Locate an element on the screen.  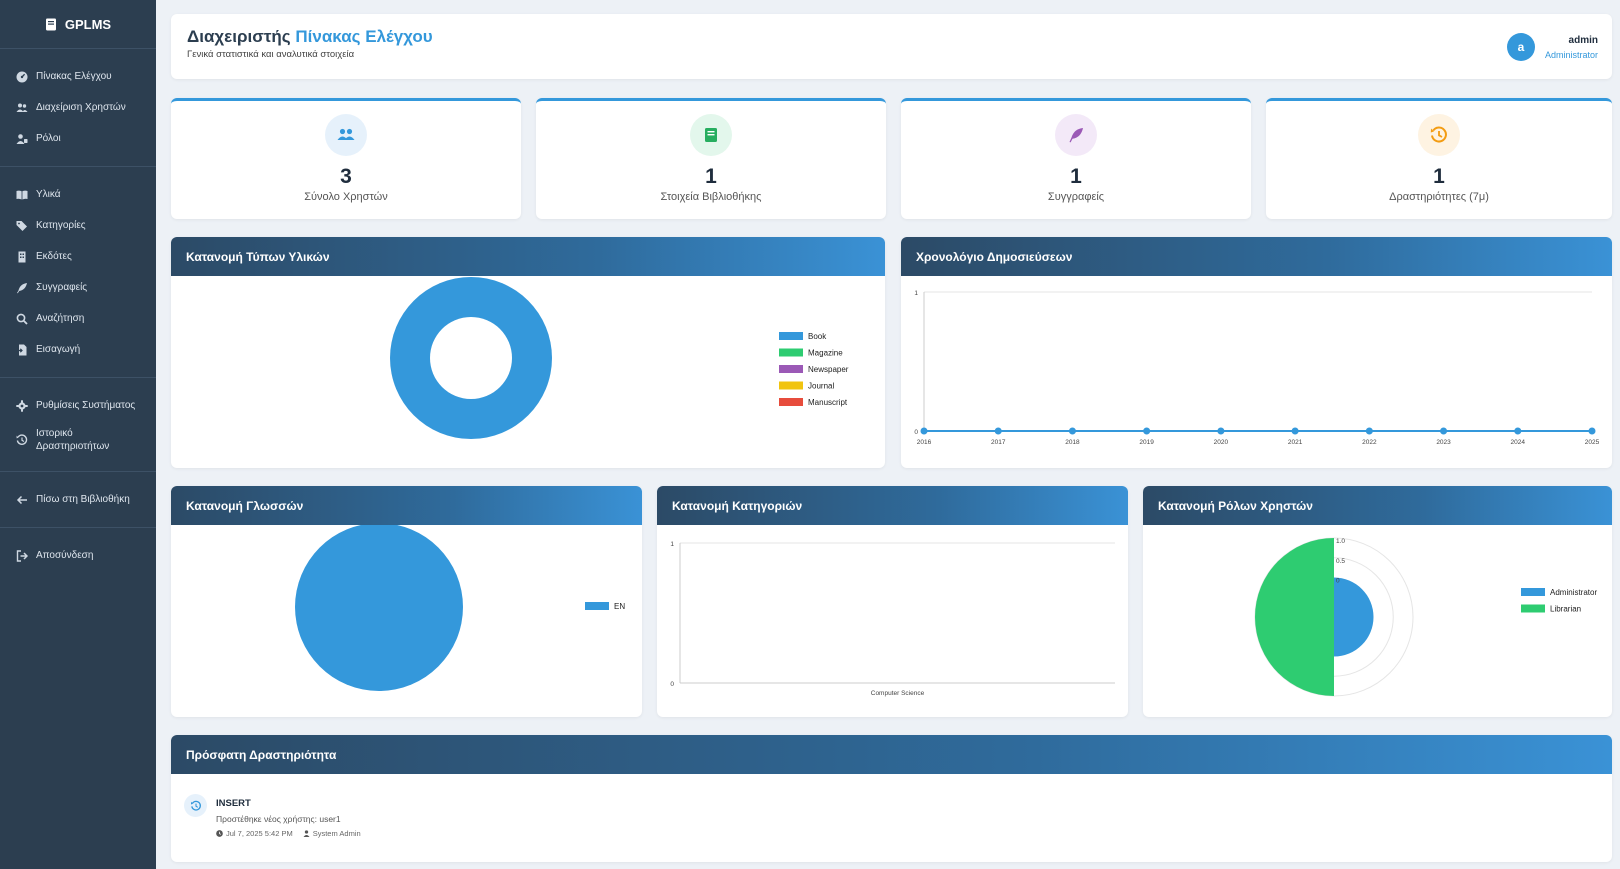
sidebar-item-label: Αναζήτηση is located at coordinates (60, 318).